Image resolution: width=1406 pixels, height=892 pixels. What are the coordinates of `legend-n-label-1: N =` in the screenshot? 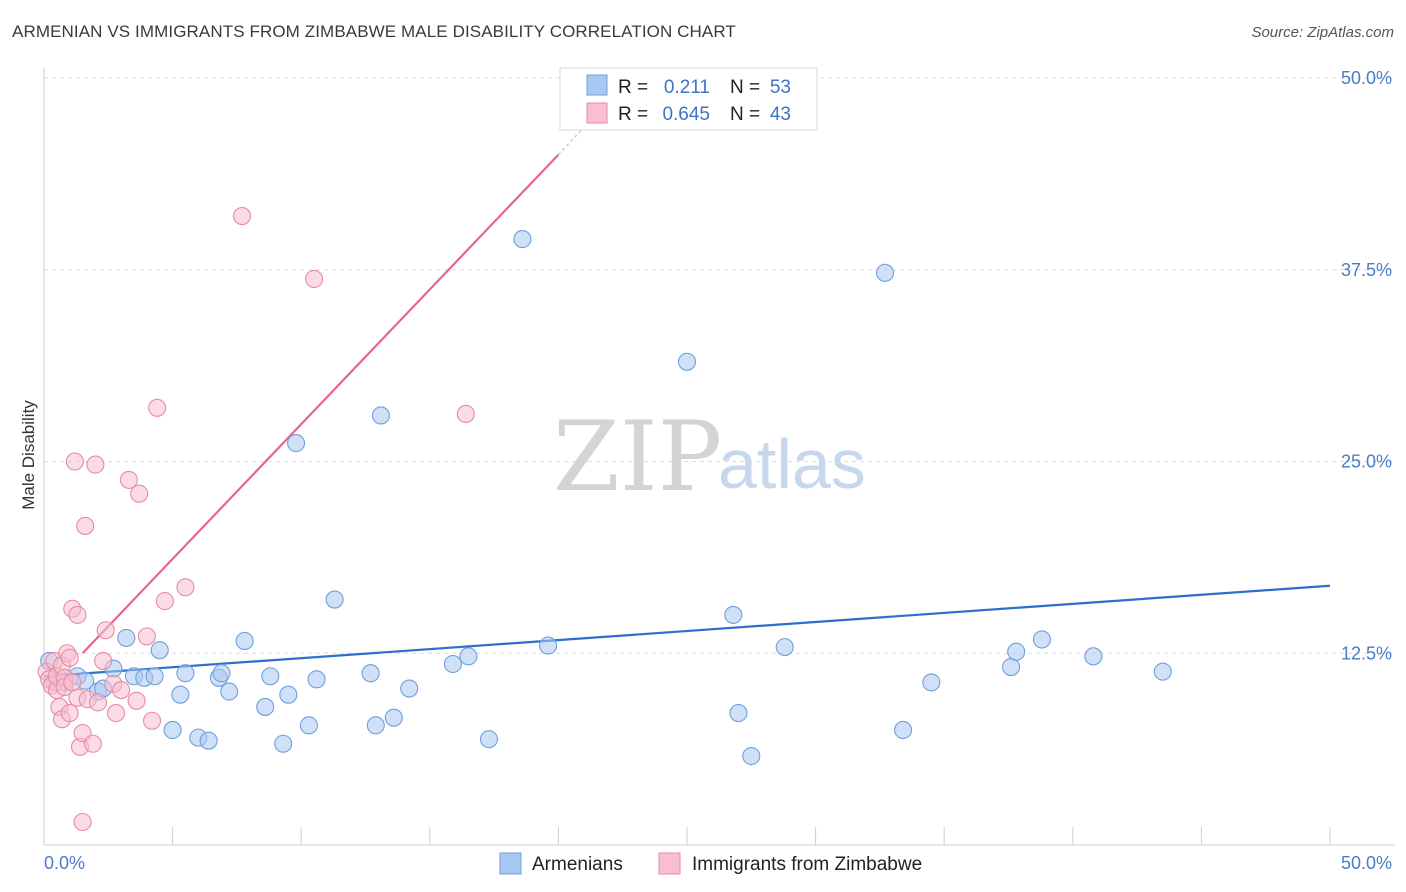 It's located at (745, 114).